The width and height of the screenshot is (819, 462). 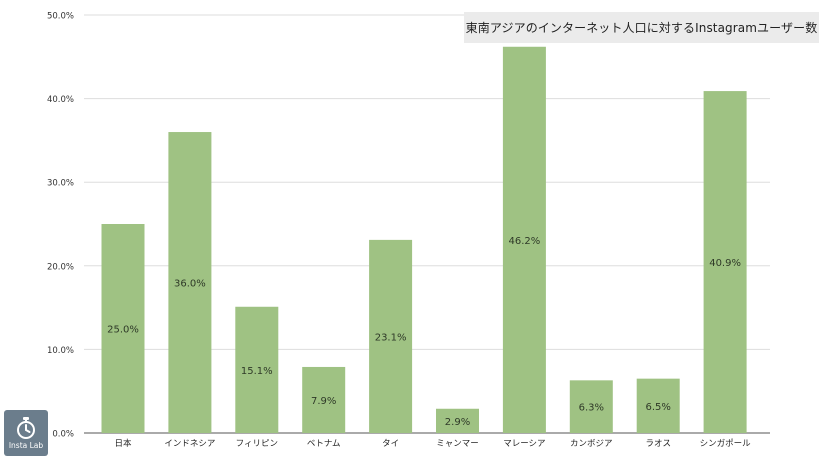 I want to click on data-label: 7.9%, so click(x=323, y=401).